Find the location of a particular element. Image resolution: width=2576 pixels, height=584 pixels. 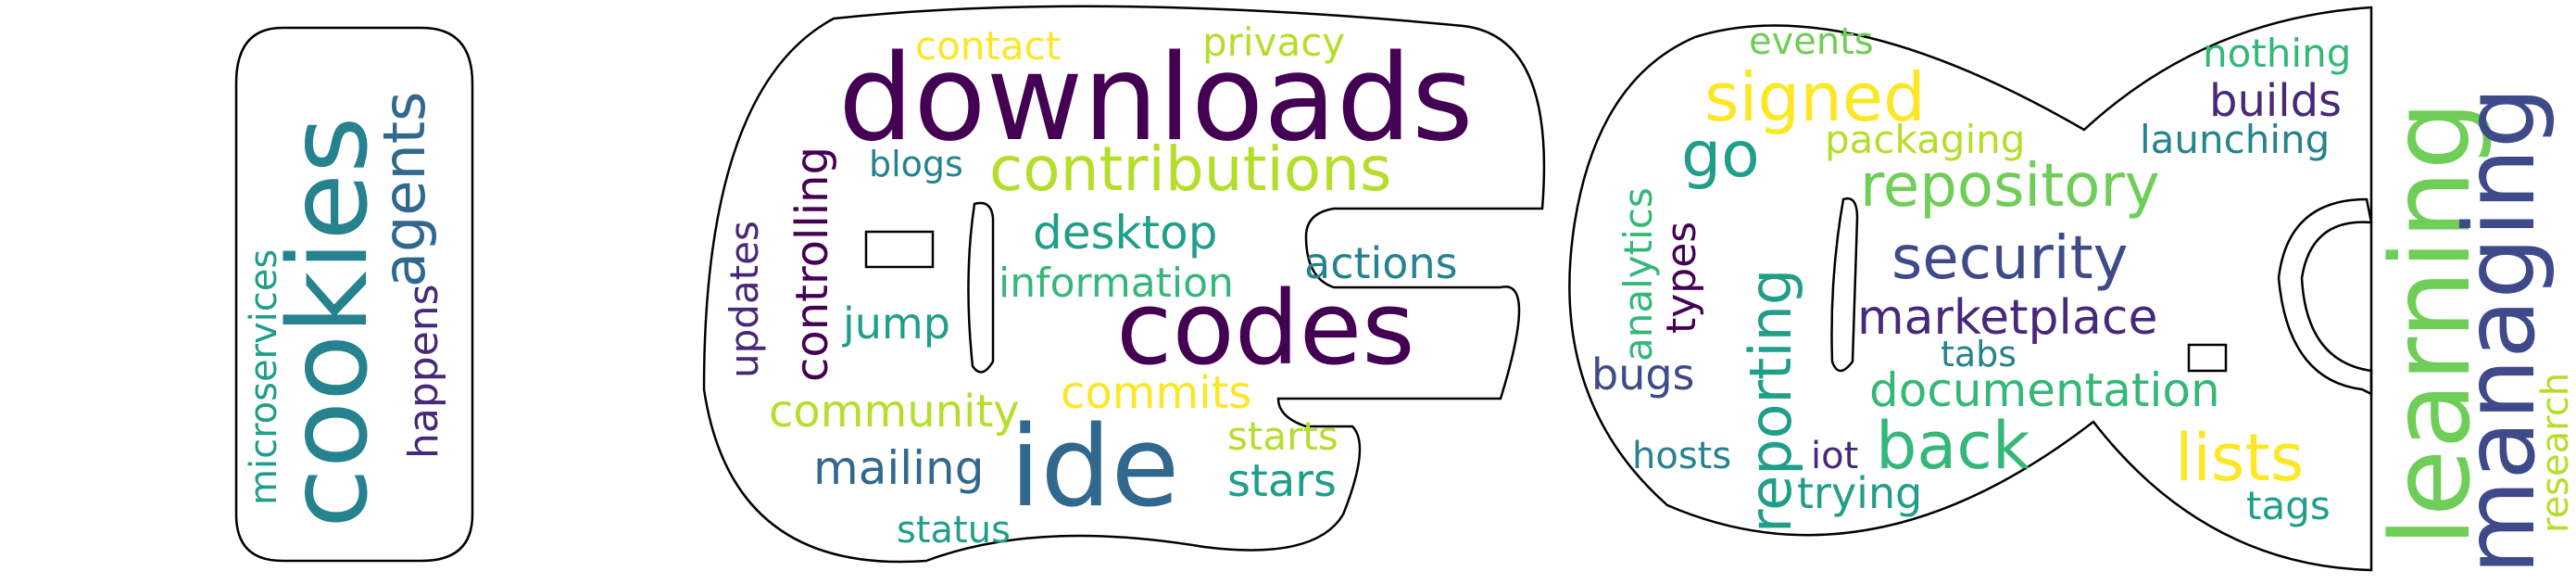

word: actions is located at coordinates (1381, 263).